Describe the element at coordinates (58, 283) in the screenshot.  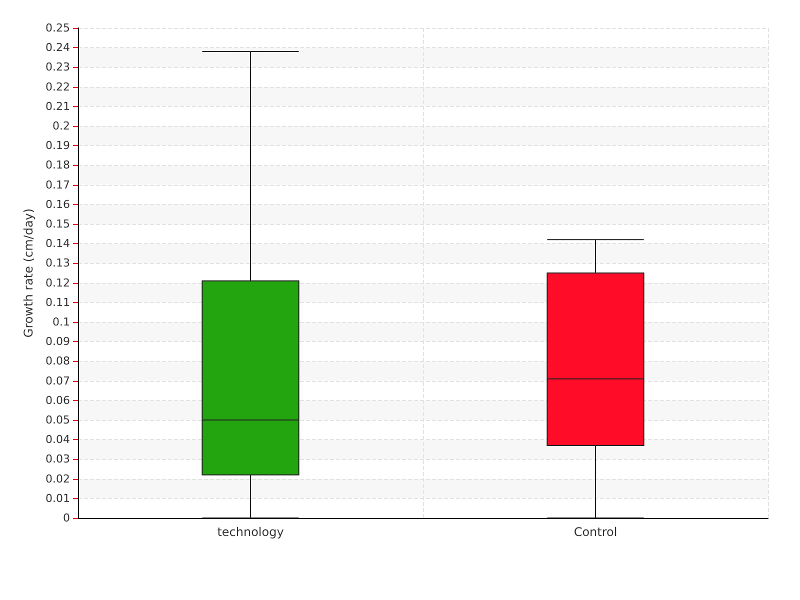
I see `y-tick-label: 0.12` at that location.